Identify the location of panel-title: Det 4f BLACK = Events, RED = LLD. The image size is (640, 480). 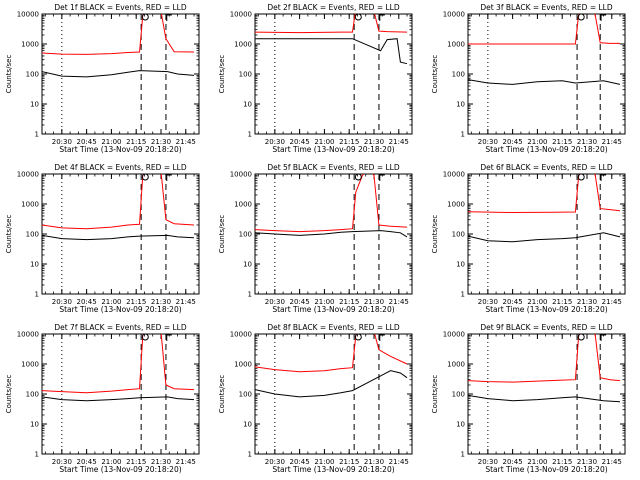
(120, 167).